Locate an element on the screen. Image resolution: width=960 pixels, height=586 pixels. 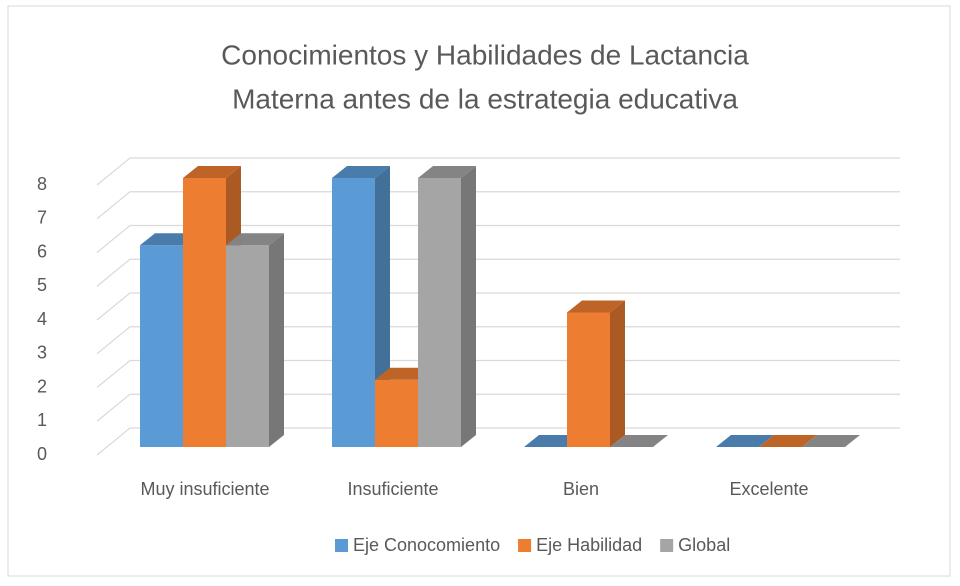
y-tick-label: 5 is located at coordinates (42, 285).